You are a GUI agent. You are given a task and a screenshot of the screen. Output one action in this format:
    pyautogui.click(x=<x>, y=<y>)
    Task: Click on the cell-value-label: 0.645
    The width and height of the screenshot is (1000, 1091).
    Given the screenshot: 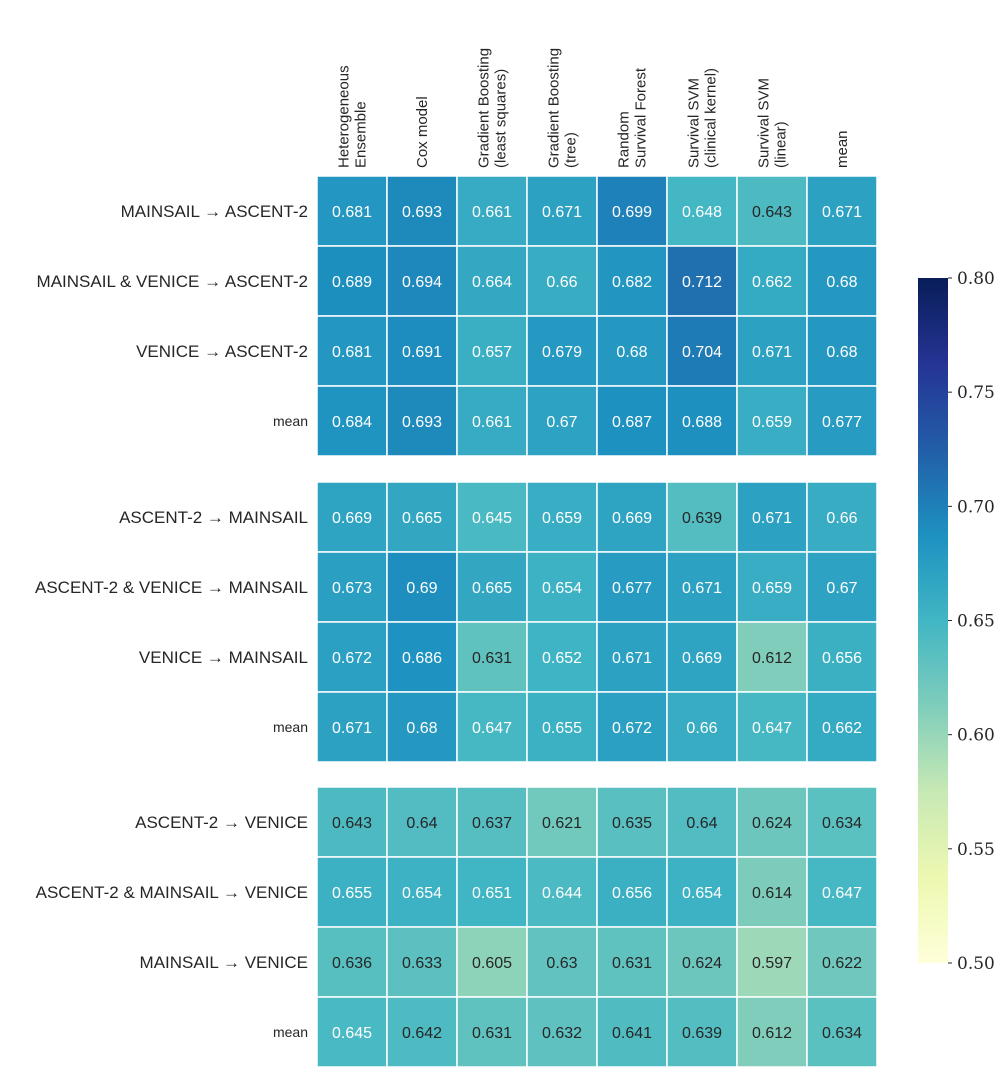 What is the action you would take?
    pyautogui.click(x=492, y=518)
    